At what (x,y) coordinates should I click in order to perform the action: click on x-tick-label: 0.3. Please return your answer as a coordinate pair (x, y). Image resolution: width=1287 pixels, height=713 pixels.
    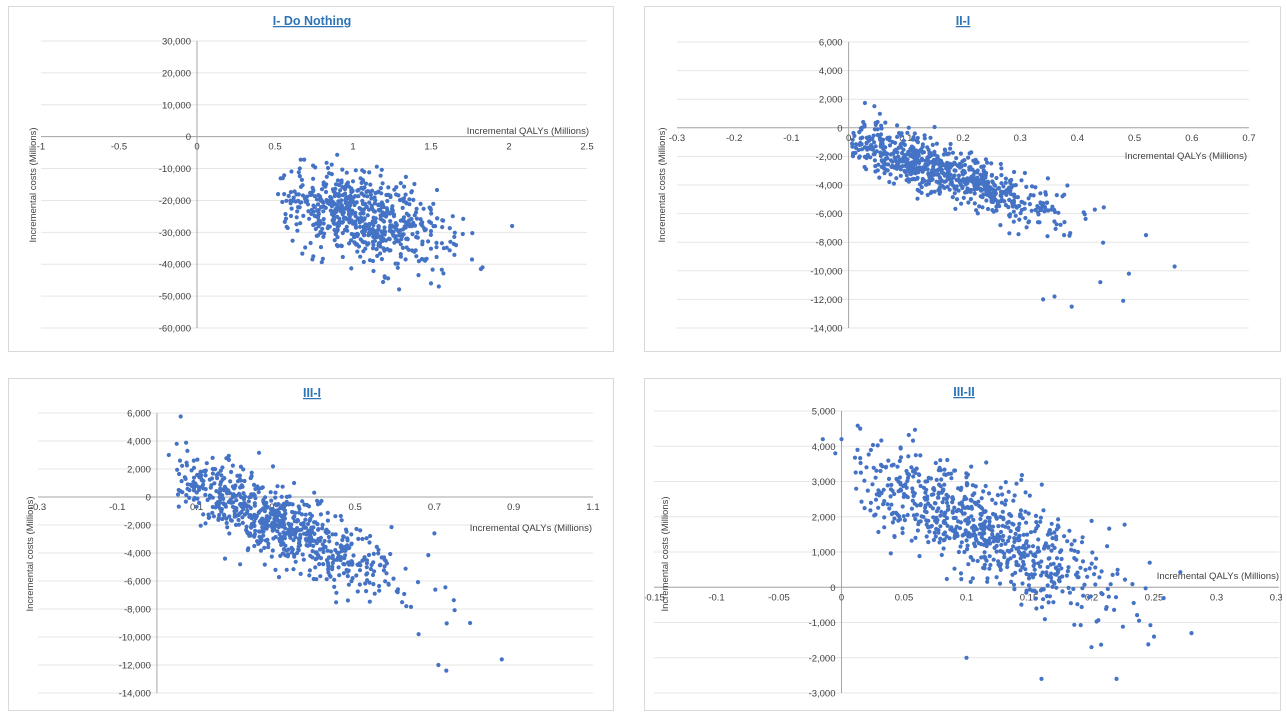
    Looking at the image, I should click on (1020, 138).